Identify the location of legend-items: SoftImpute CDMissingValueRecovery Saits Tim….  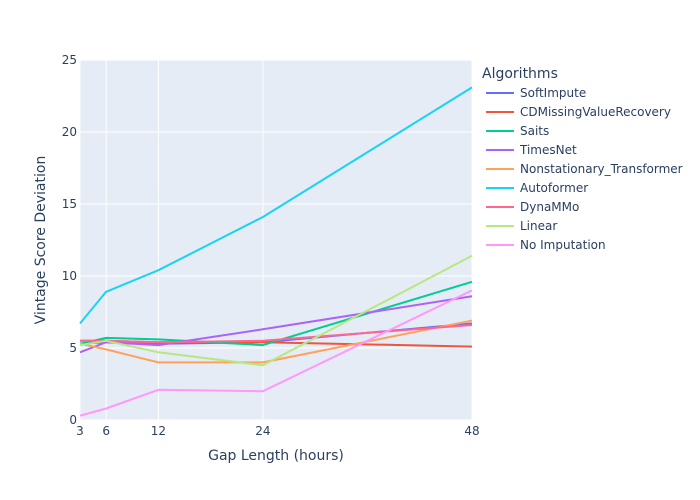
(584, 169).